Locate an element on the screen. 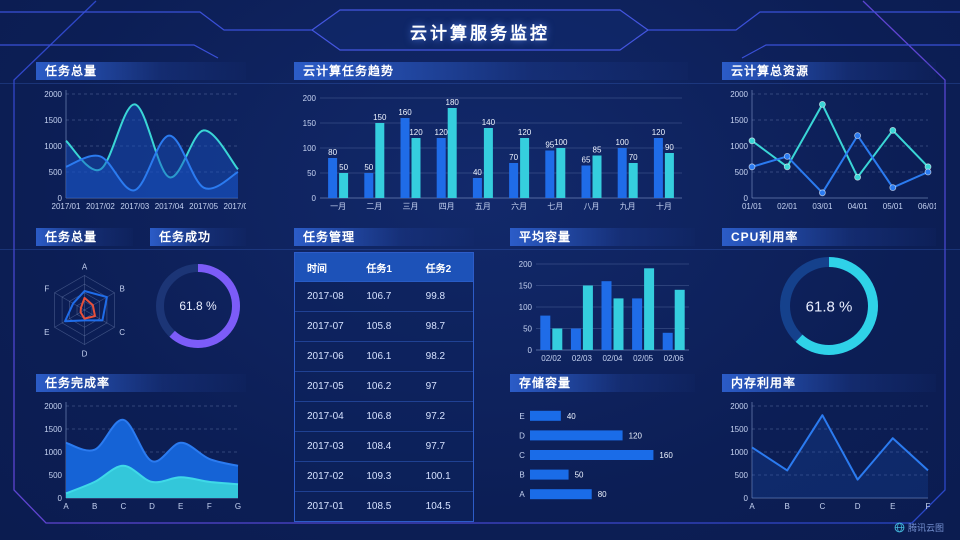  svg-text: 2017/06 is located at coordinates (235, 206).